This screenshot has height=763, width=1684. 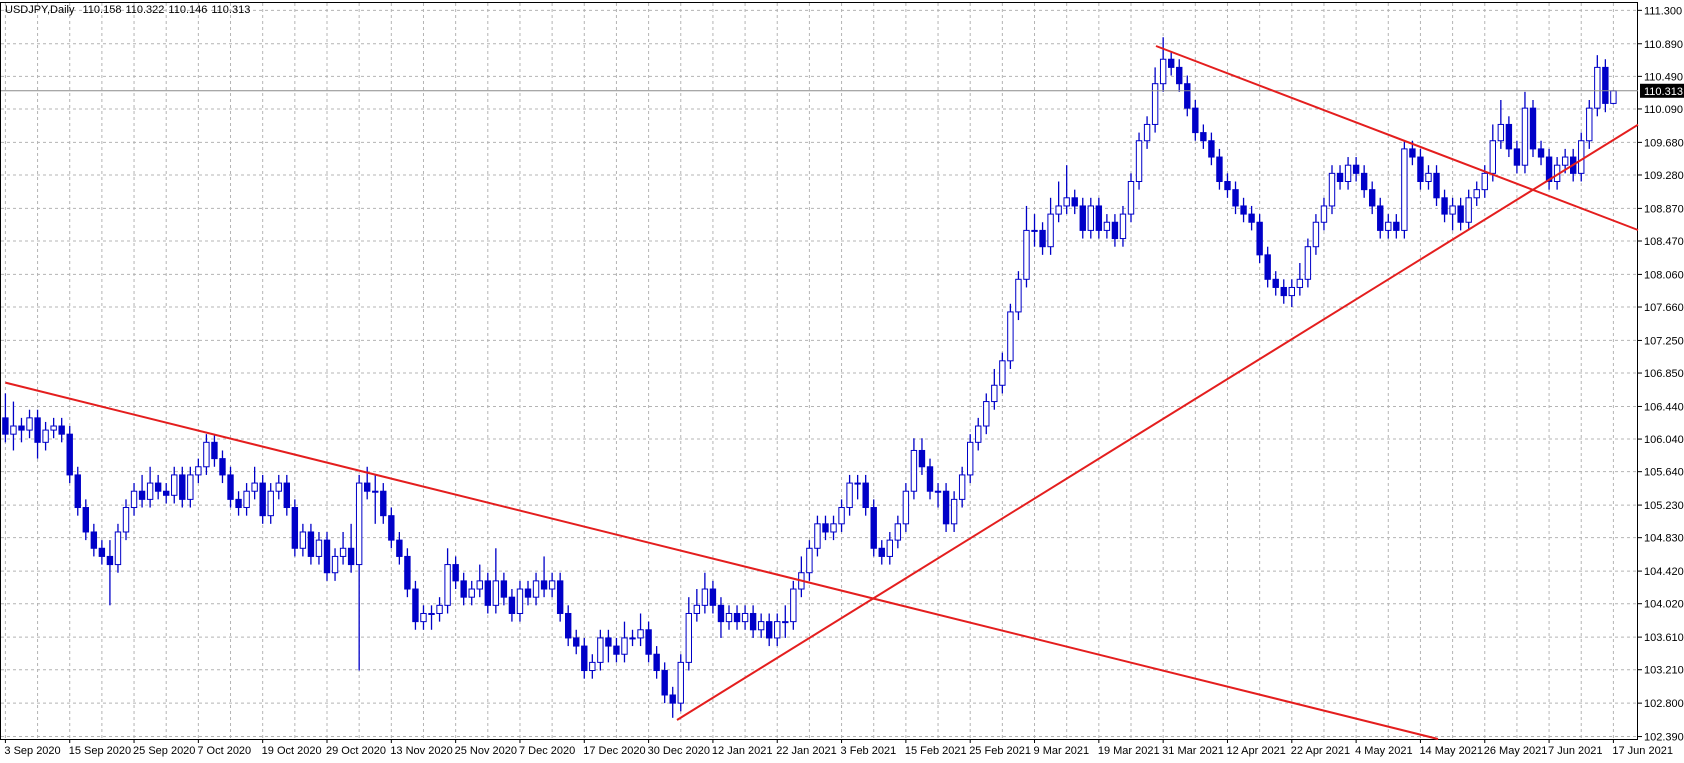 I want to click on y-tick-label: 108.060, so click(x=1664, y=275).